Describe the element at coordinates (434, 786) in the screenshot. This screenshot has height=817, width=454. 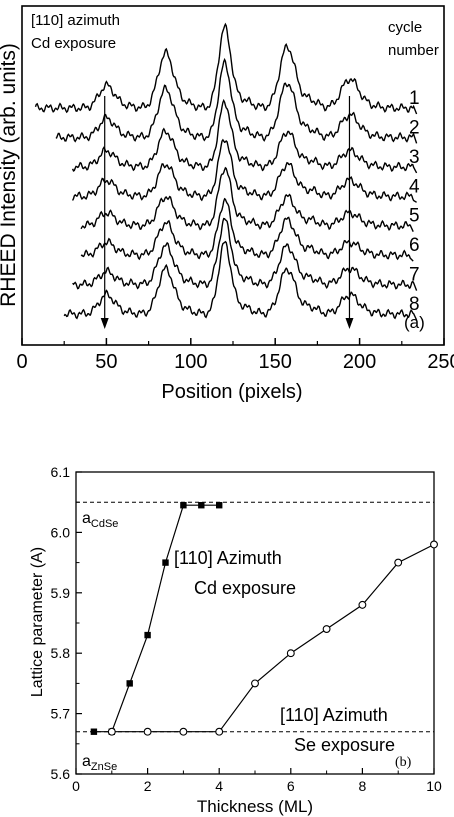
I see `x-tick-label-b: 10` at that location.